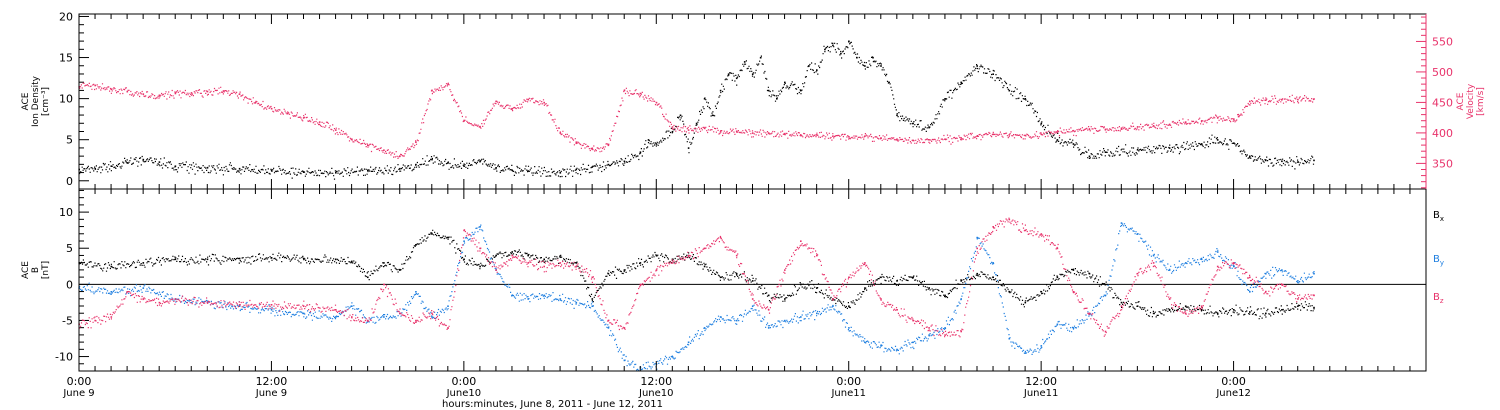  What do you see at coordinates (1041, 393) in the screenshot?
I see `x-tick-date-label: June11` at bounding box center [1041, 393].